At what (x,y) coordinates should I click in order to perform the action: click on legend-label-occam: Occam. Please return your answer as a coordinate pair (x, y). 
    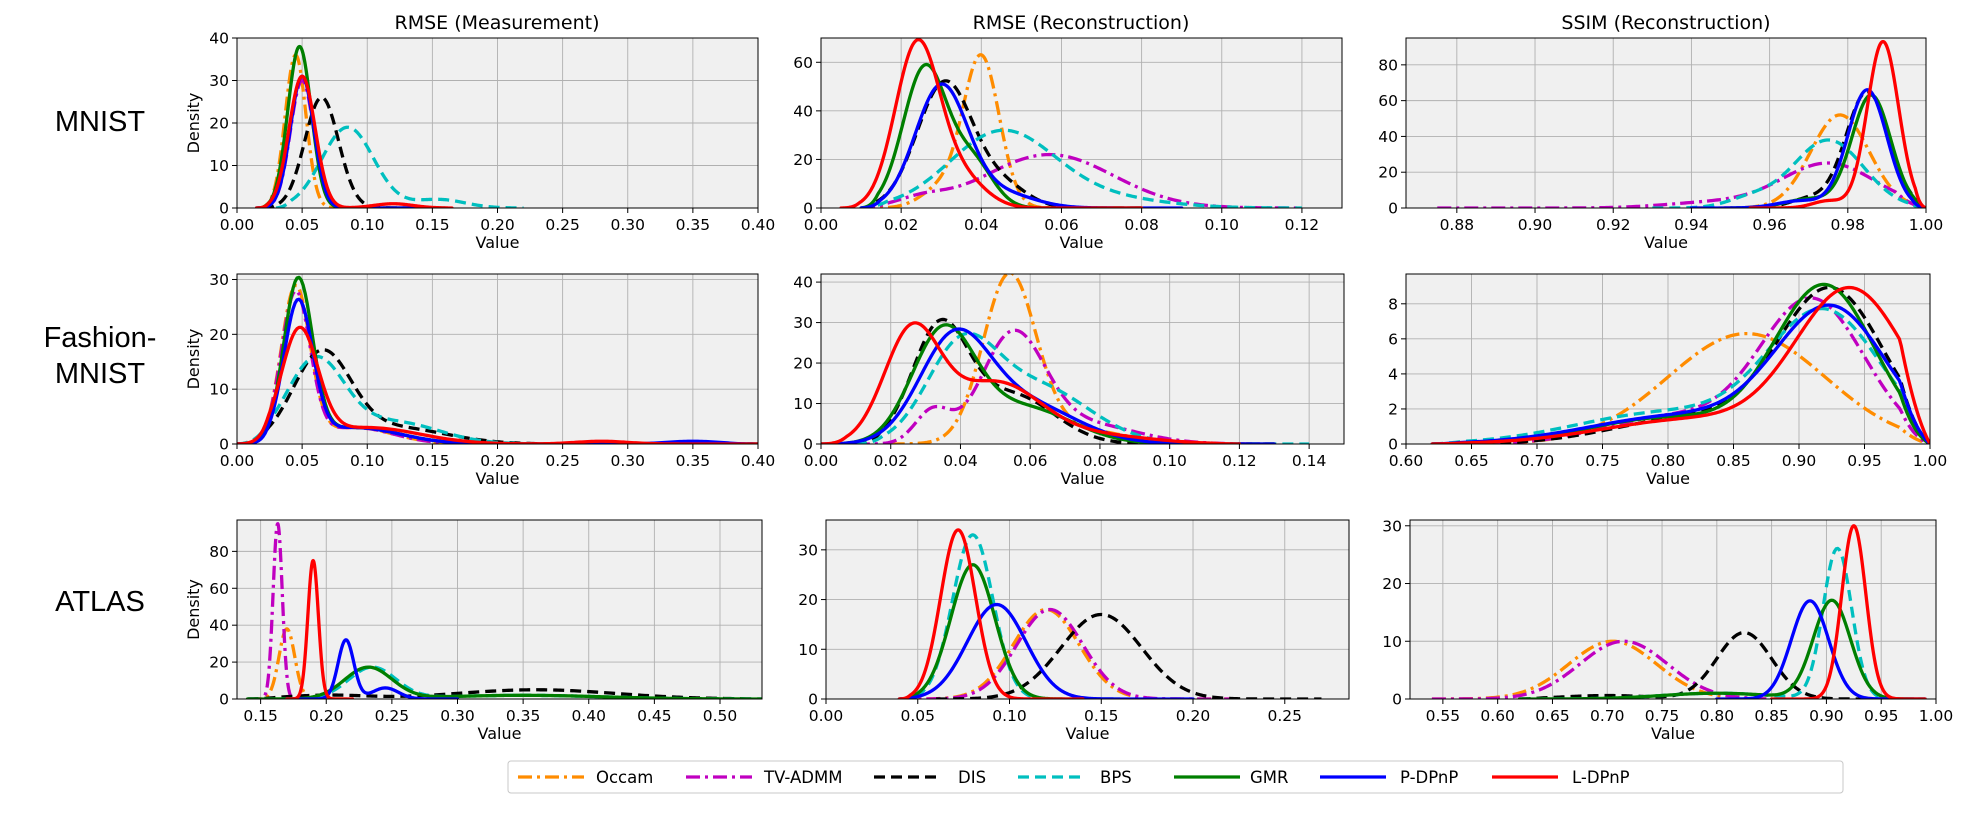
    Looking at the image, I should click on (624, 777).